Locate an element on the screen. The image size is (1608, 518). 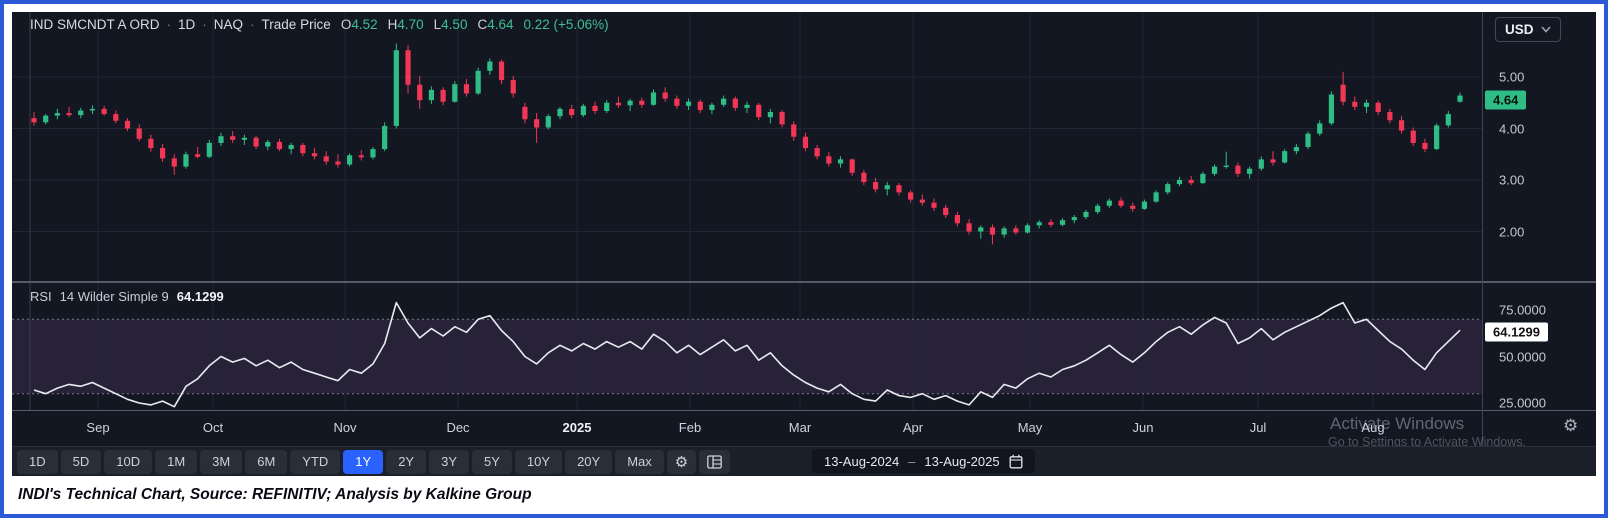
month-label: Sep is located at coordinates (98, 427).